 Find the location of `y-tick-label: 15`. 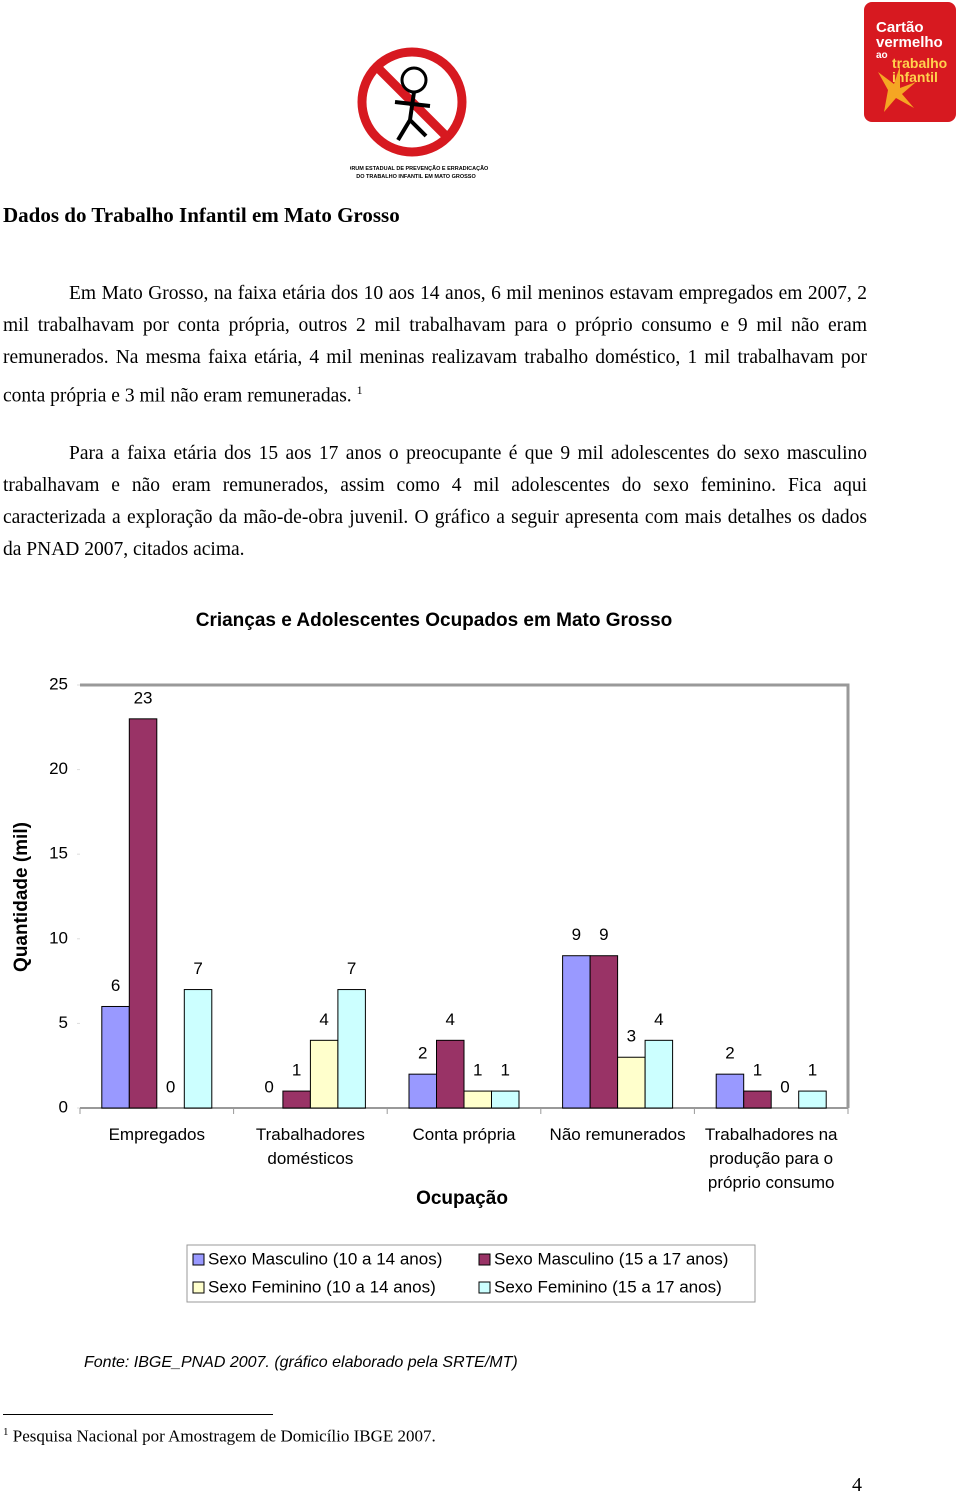

y-tick-label: 15 is located at coordinates (58, 853).